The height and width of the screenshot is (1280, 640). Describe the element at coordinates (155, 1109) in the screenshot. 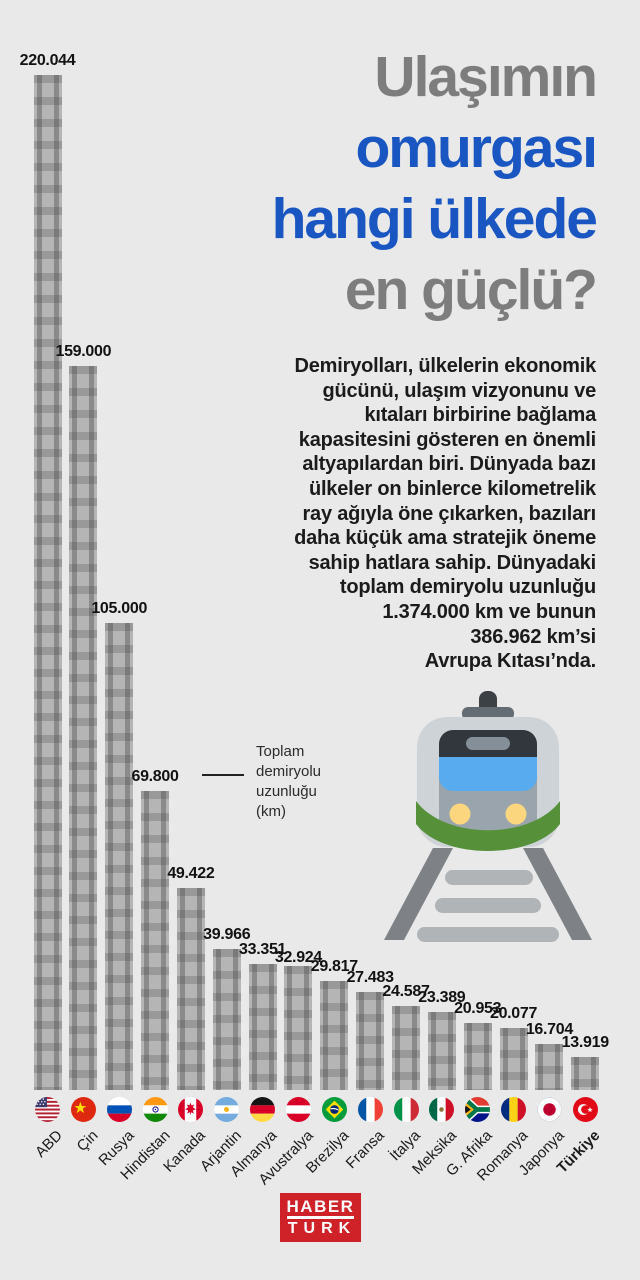

I see `flag-icon-in` at that location.